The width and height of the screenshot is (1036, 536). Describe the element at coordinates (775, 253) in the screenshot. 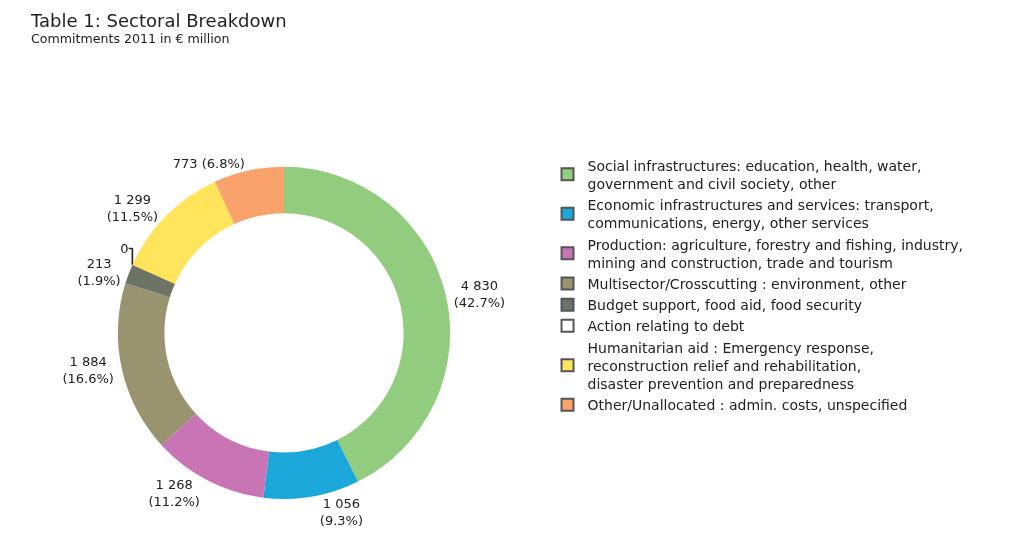

I see `legend-label: Production: agriculture, forestry and fishing, industry, mining and construction, trade and tourism` at that location.